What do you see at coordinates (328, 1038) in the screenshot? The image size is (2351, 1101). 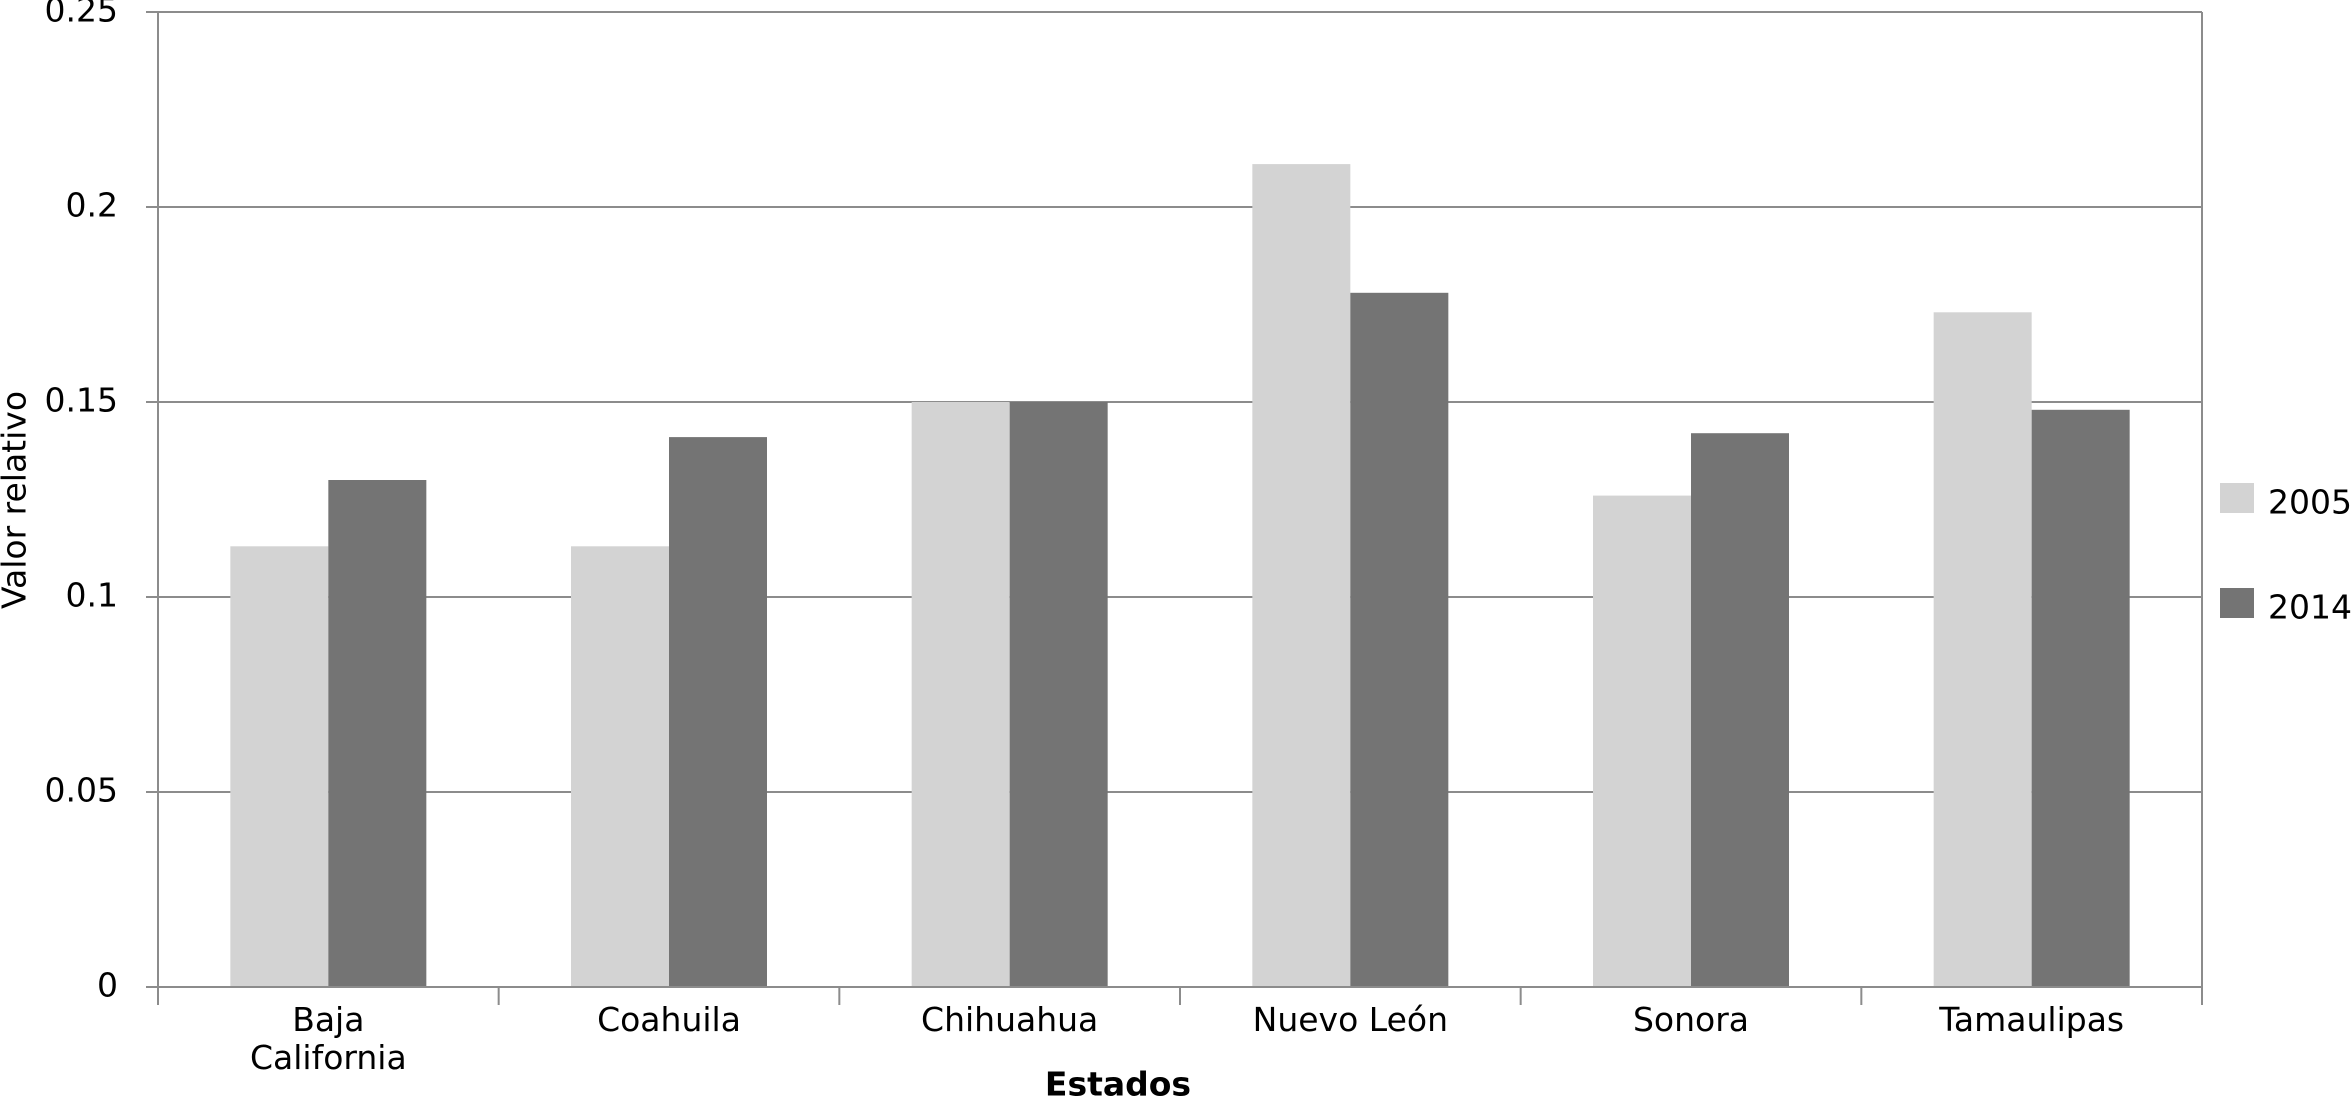 I see `x-tick-label: Baja California` at bounding box center [328, 1038].